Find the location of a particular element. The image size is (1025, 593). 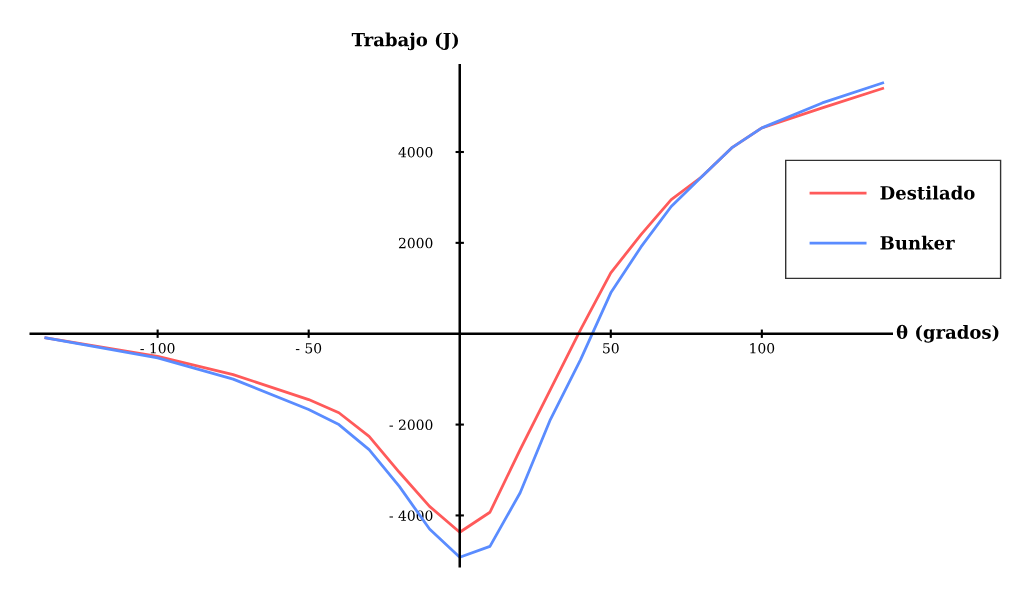

y-tick-label: - 2000 is located at coordinates (411, 425).